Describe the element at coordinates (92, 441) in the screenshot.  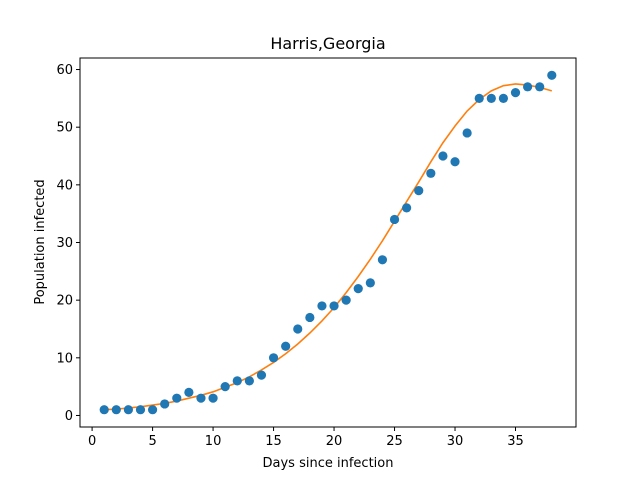
I see `x-tick-label: 0` at that location.